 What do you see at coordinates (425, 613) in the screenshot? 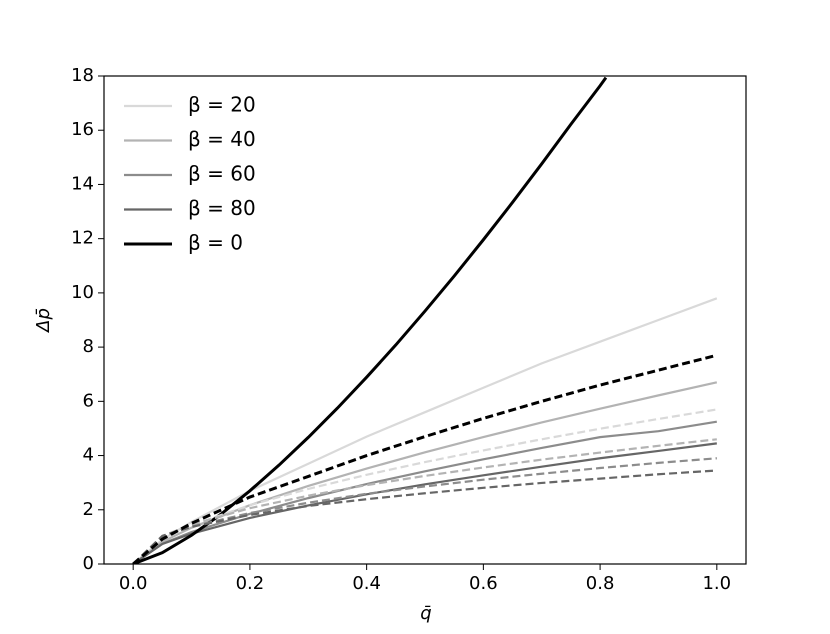
I see `x-axis-label: q̄` at bounding box center [425, 613].